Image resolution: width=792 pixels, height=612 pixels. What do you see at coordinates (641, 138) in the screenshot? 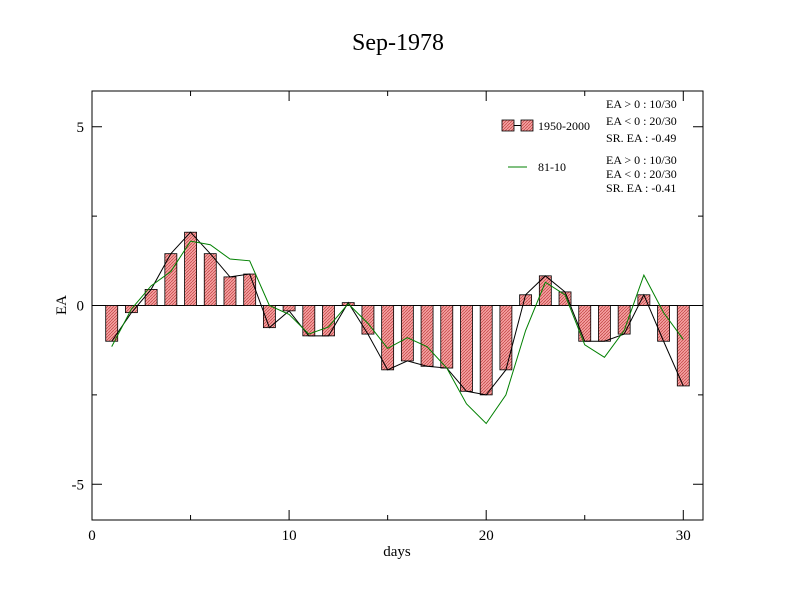
I see `legend-stat-1950-2000-sr: SR. EA : -0.49` at bounding box center [641, 138].